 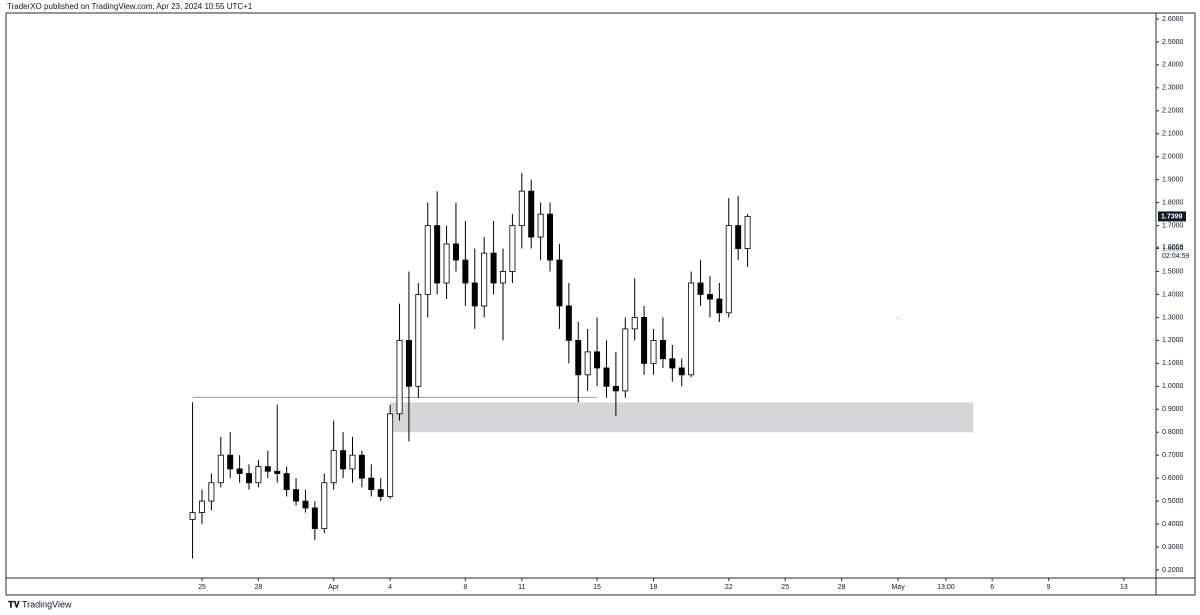 I want to click on y-tick-label: 1.0000, so click(x=1173, y=386).